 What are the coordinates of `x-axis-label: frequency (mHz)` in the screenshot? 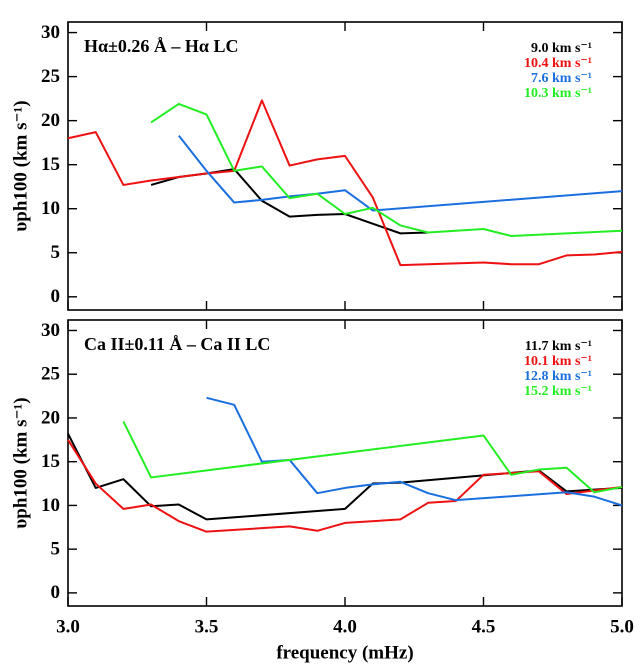 It's located at (344, 652).